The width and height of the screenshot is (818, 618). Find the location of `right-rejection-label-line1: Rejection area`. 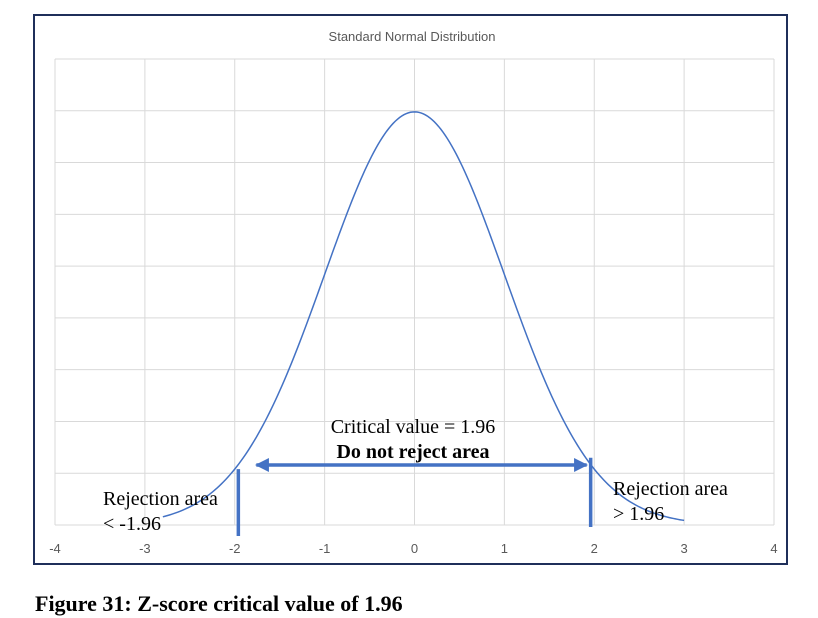

right-rejection-label-line1: Rejection area is located at coordinates (670, 489).